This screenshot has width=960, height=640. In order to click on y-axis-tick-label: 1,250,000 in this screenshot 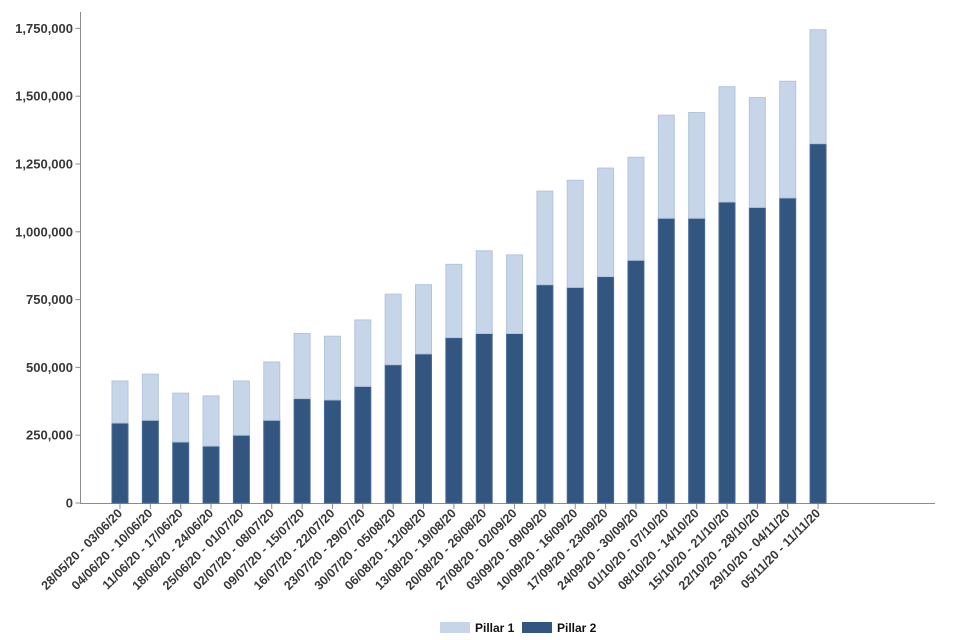, I will do `click(44, 164)`.